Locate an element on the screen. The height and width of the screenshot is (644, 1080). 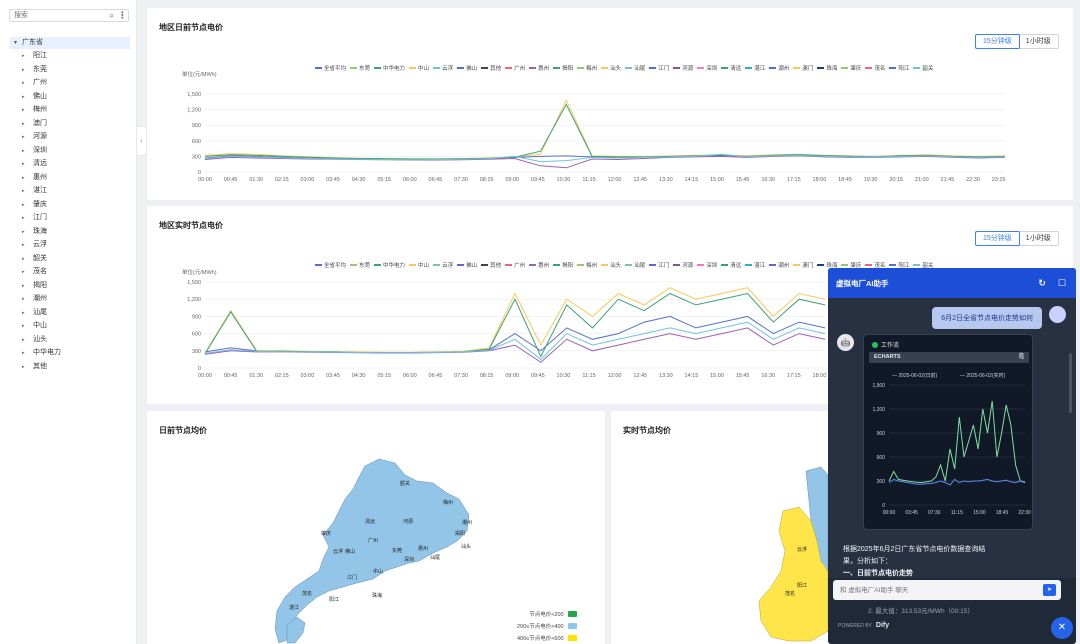
tree-item: ▸ 韶关 is located at coordinates (70, 259).